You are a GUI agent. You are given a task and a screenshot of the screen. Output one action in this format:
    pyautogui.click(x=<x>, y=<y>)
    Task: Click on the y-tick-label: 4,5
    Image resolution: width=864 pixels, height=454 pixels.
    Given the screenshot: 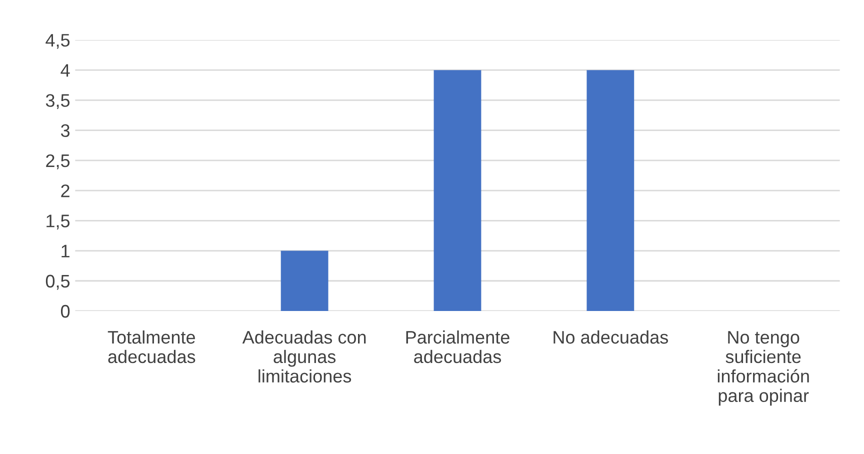 What is the action you would take?
    pyautogui.click(x=58, y=41)
    